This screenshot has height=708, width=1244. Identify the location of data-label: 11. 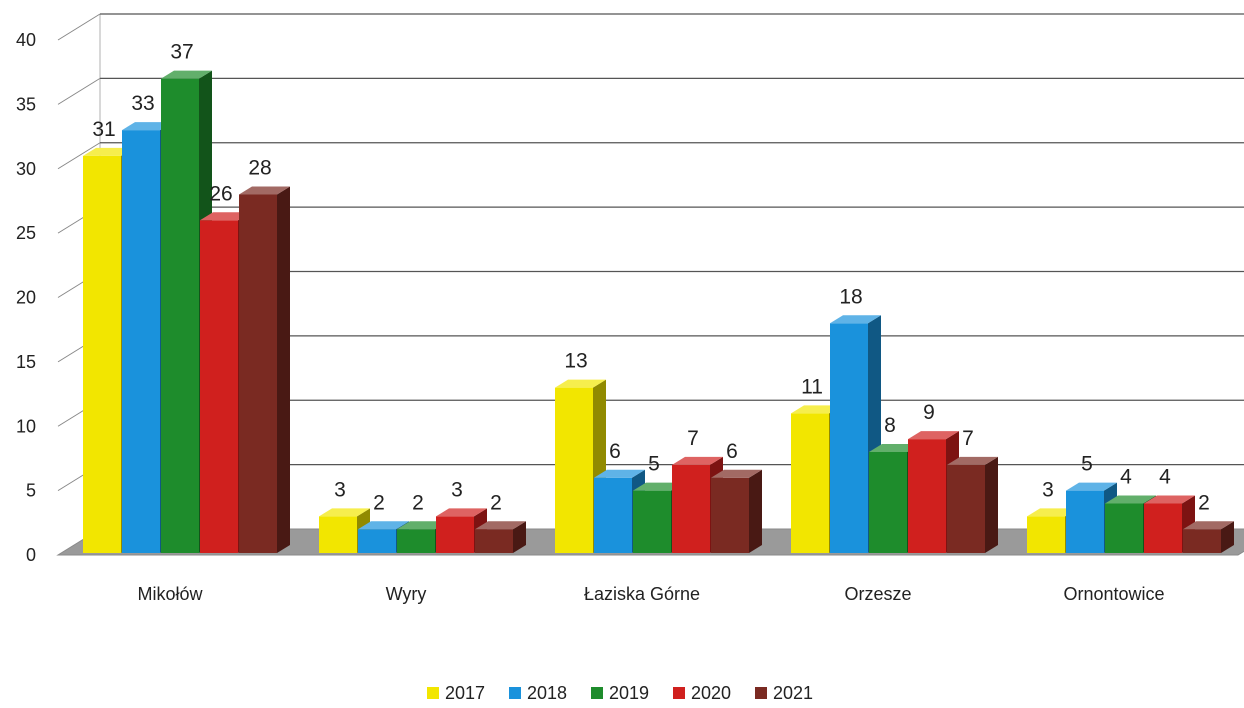
(812, 386).